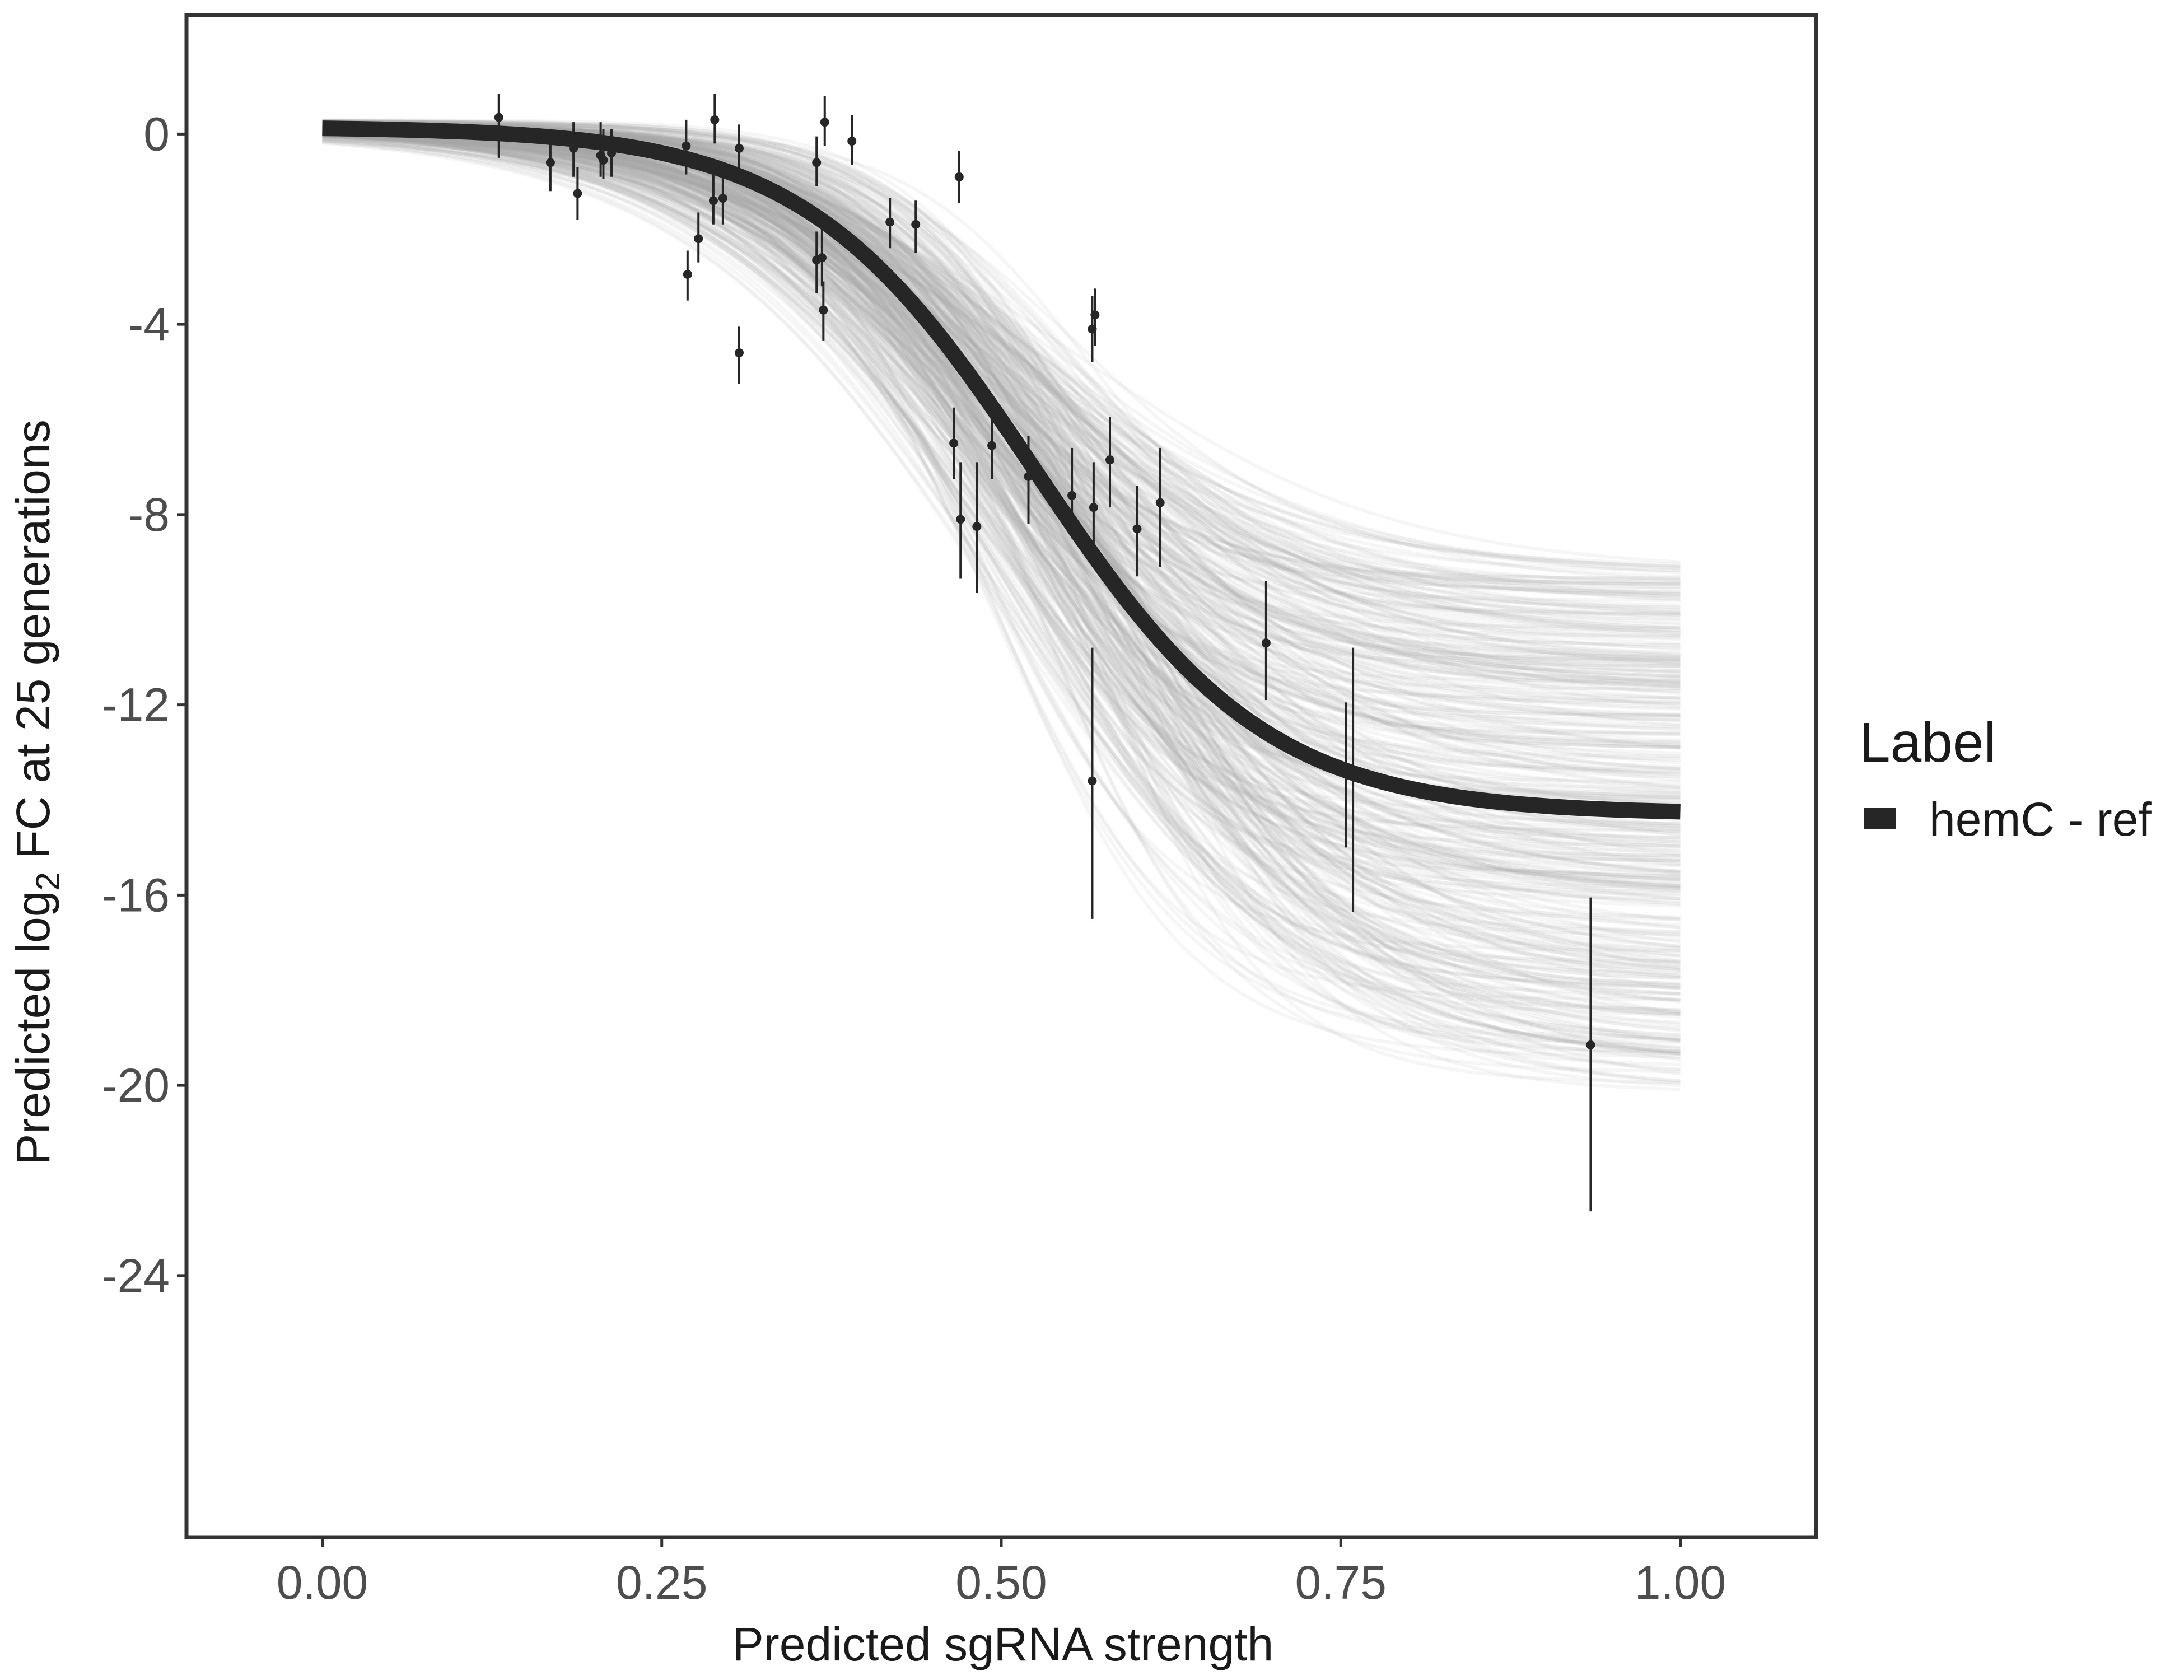 The width and height of the screenshot is (2184, 1680). Describe the element at coordinates (136, 1086) in the screenshot. I see `y-tick-label: -20` at that location.